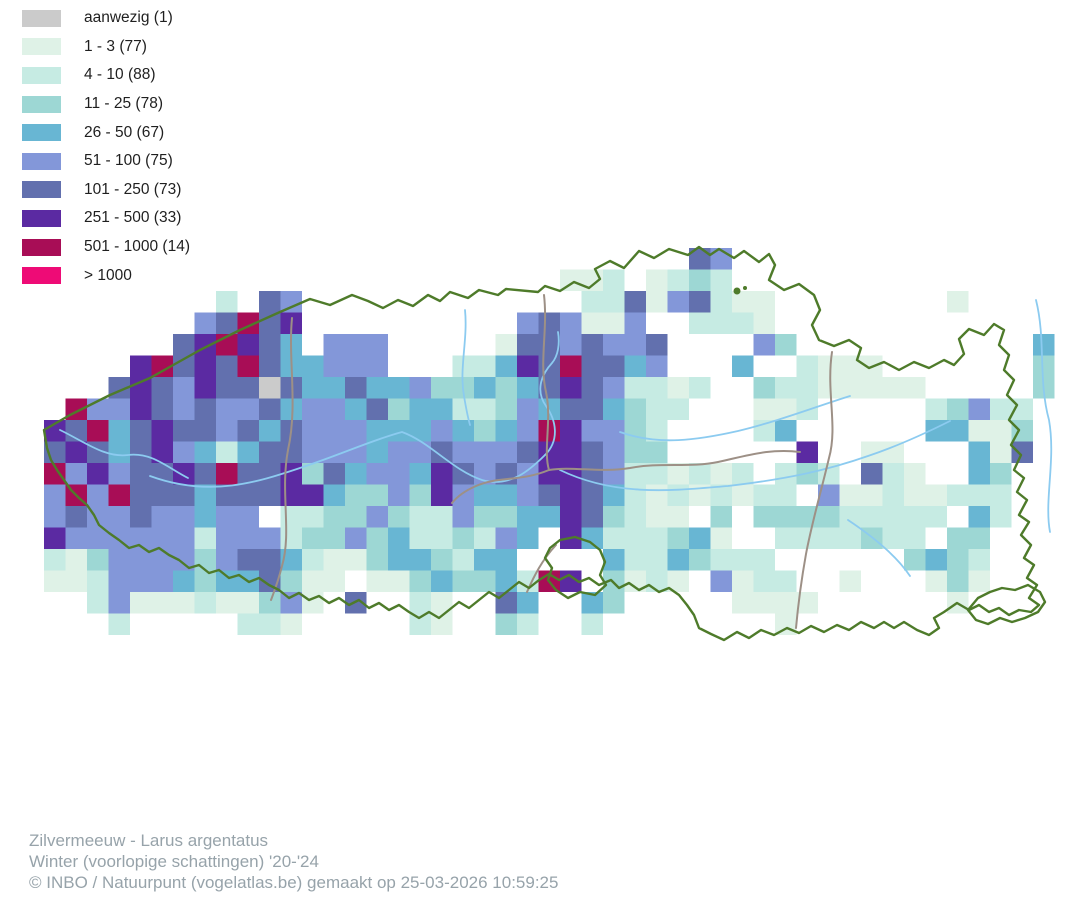 This screenshot has width=1074, height=900. What do you see at coordinates (737, 291) in the screenshot?
I see `baarle-enclave-icon` at bounding box center [737, 291].